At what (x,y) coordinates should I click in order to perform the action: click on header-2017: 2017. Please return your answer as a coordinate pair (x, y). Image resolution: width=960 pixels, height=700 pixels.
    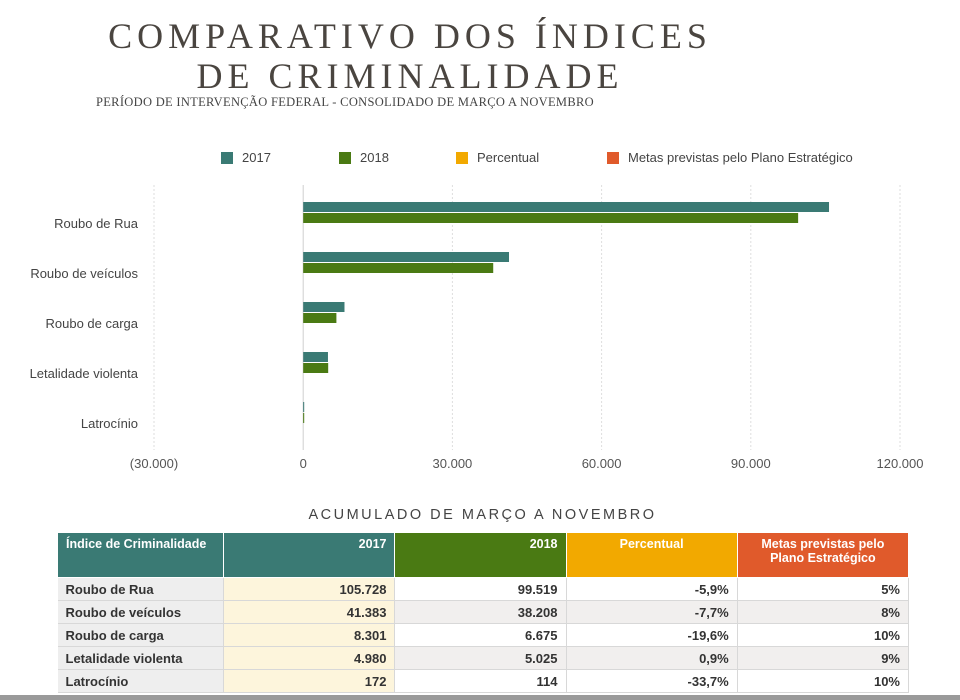
    Looking at the image, I should click on (309, 555).